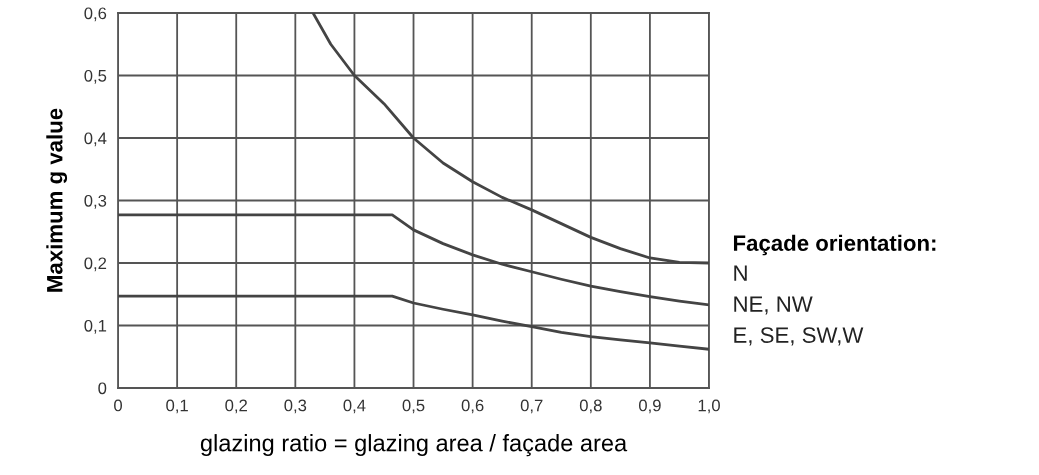  What do you see at coordinates (531, 406) in the screenshot?
I see `x-tick-label: 0,7` at bounding box center [531, 406].